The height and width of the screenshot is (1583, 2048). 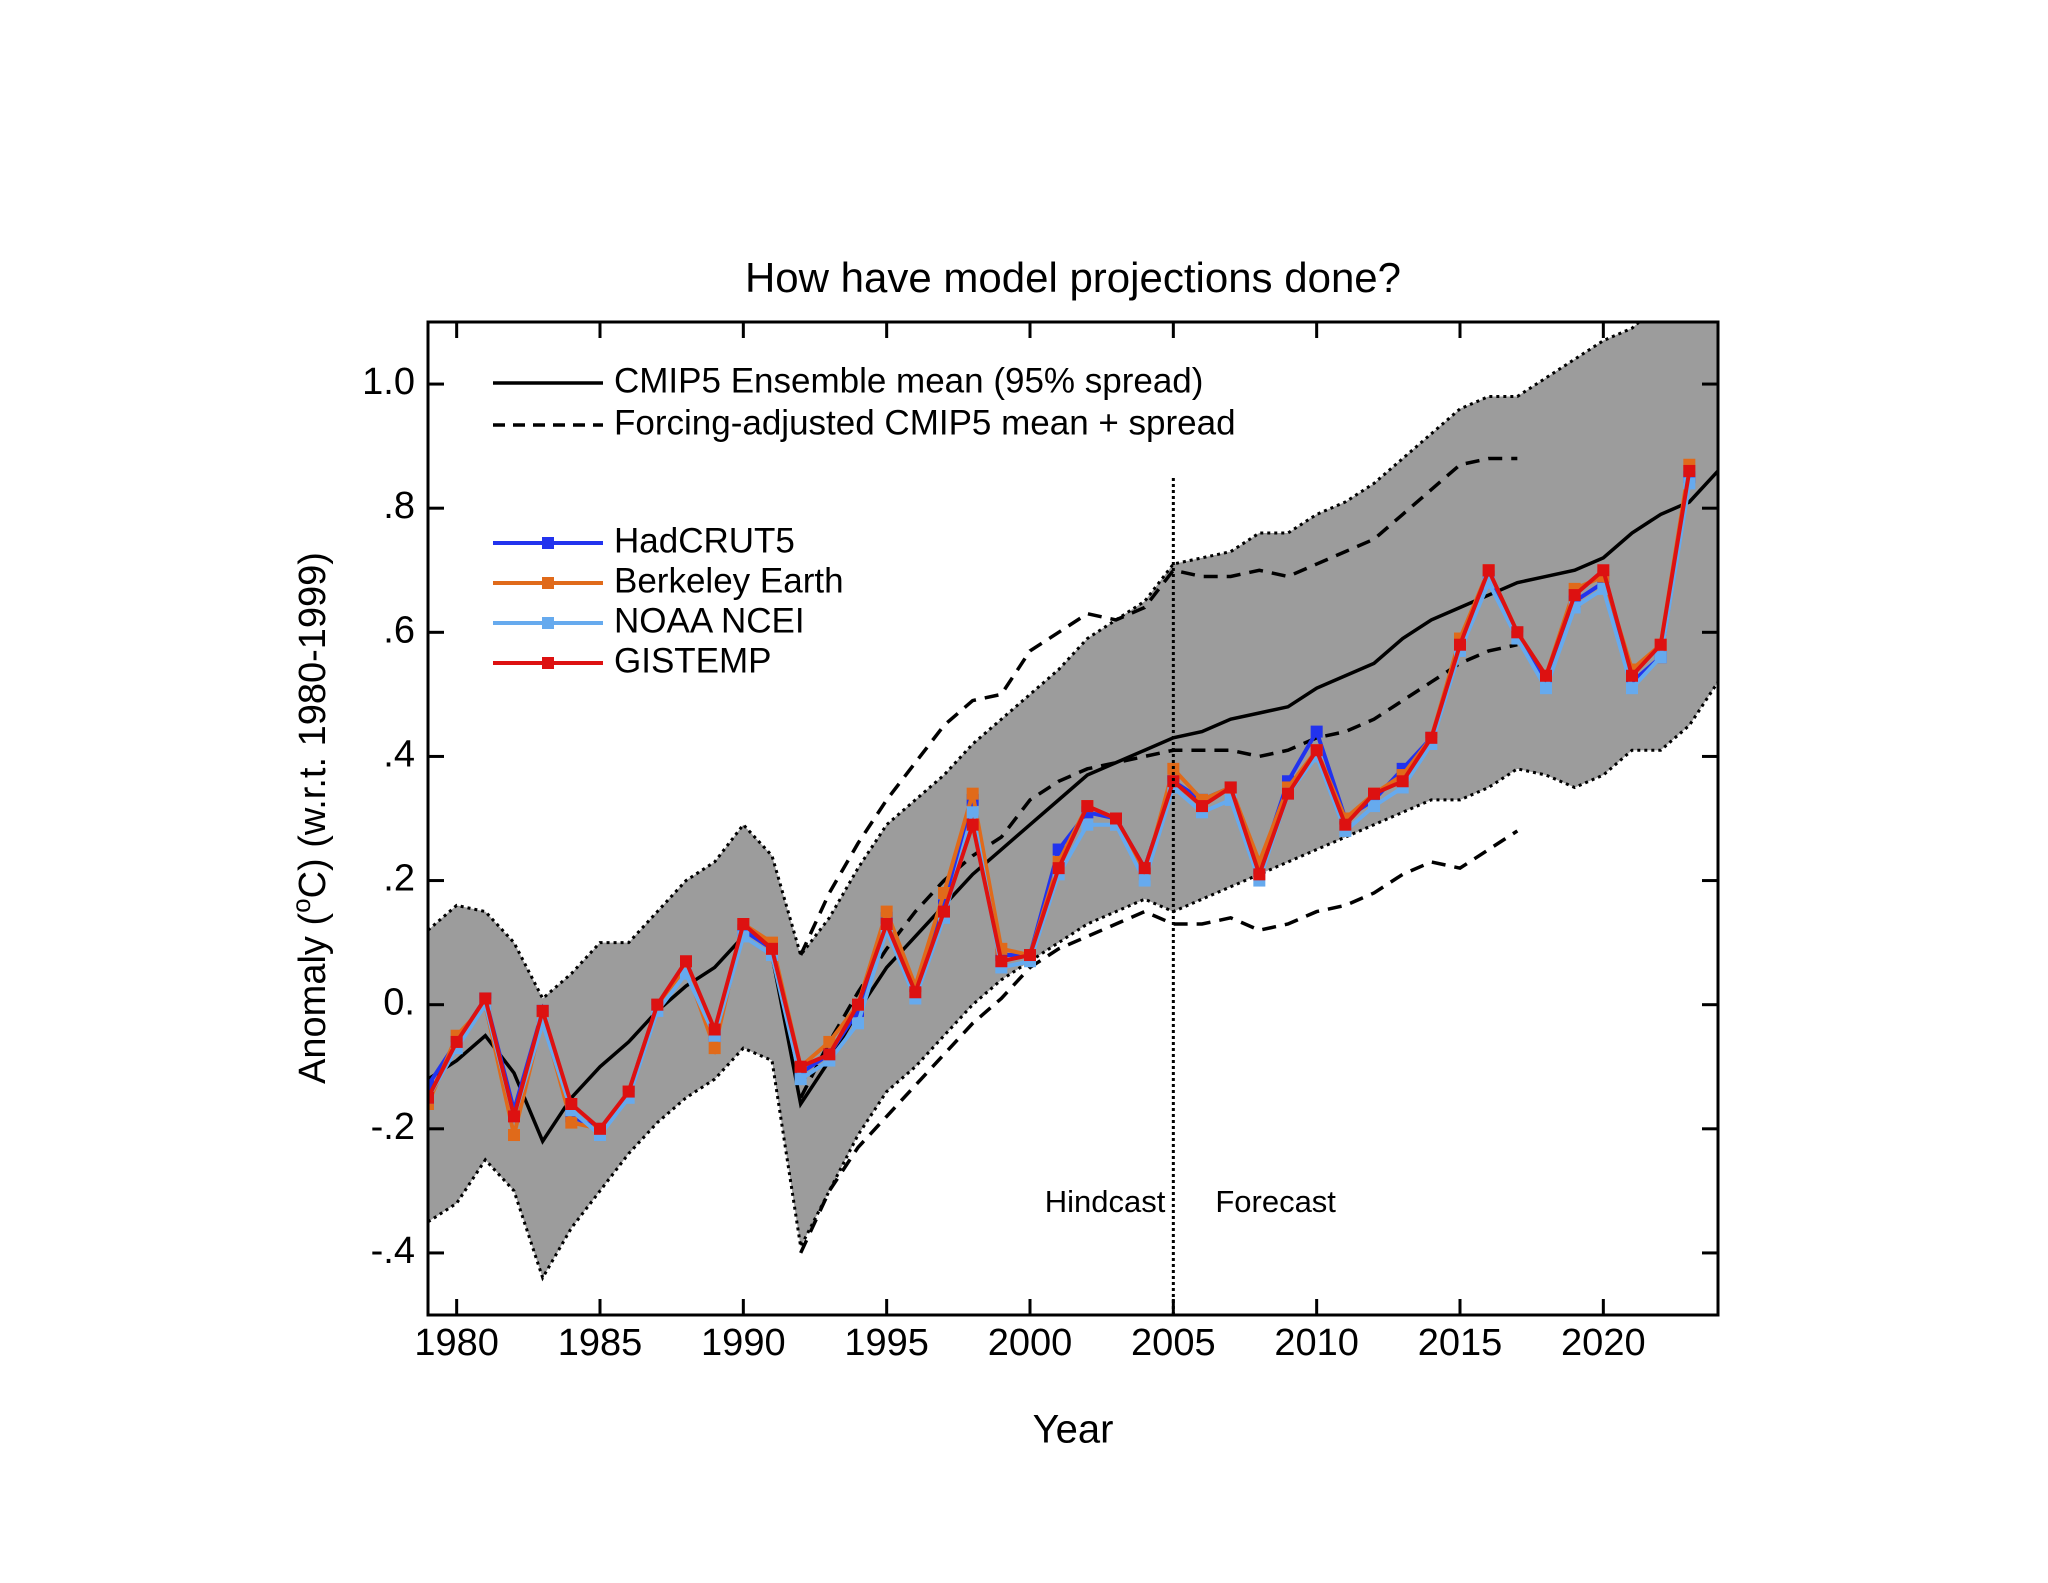 What do you see at coordinates (1105, 1201) in the screenshot?
I see `annotation: Hindcast` at bounding box center [1105, 1201].